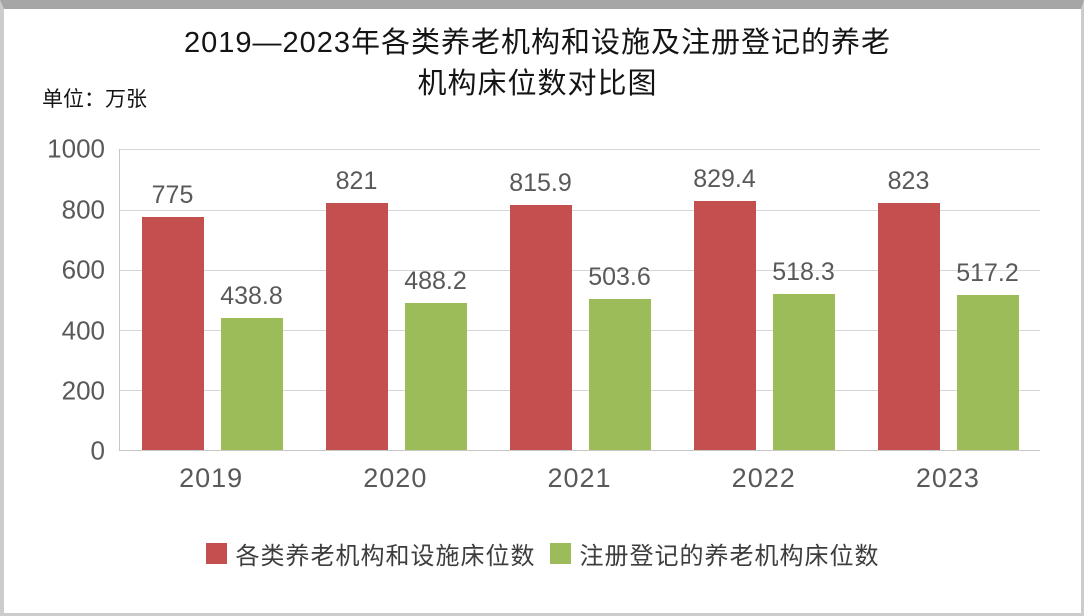 The image size is (1084, 616). Describe the element at coordinates (435, 281) in the screenshot. I see `bar-value-label: 488.2` at that location.